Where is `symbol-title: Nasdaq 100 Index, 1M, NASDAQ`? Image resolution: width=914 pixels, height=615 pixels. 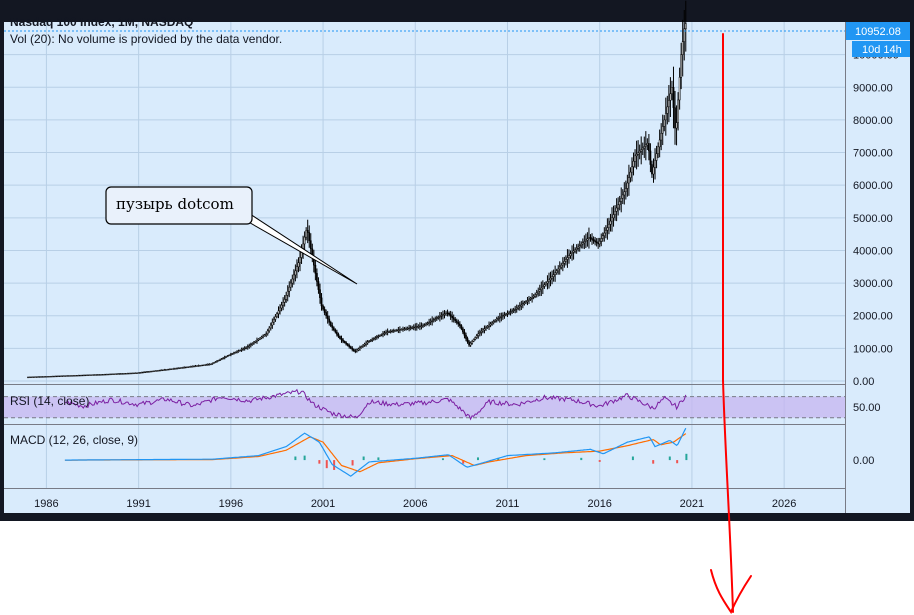 symbol-title: Nasdaq 100 Index, 1M, NASDAQ is located at coordinates (101, 22).